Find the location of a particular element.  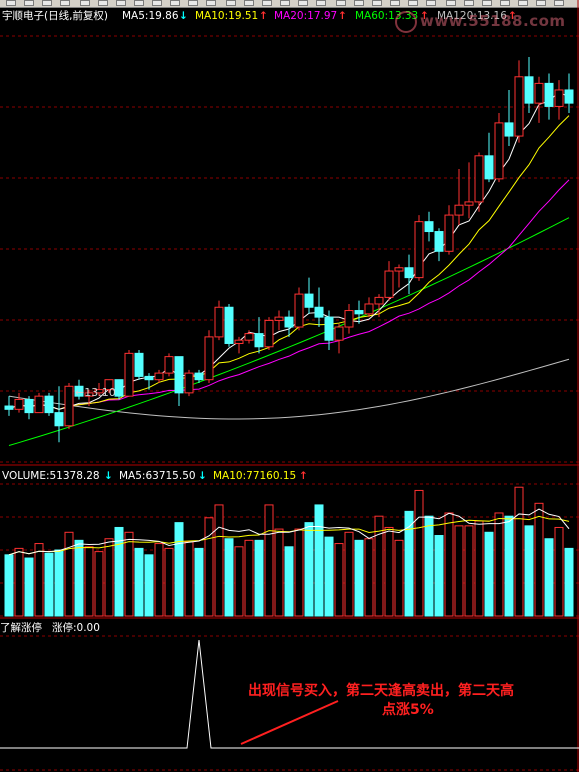

volume-label: VOLUME:51378.28 is located at coordinates (51, 476).